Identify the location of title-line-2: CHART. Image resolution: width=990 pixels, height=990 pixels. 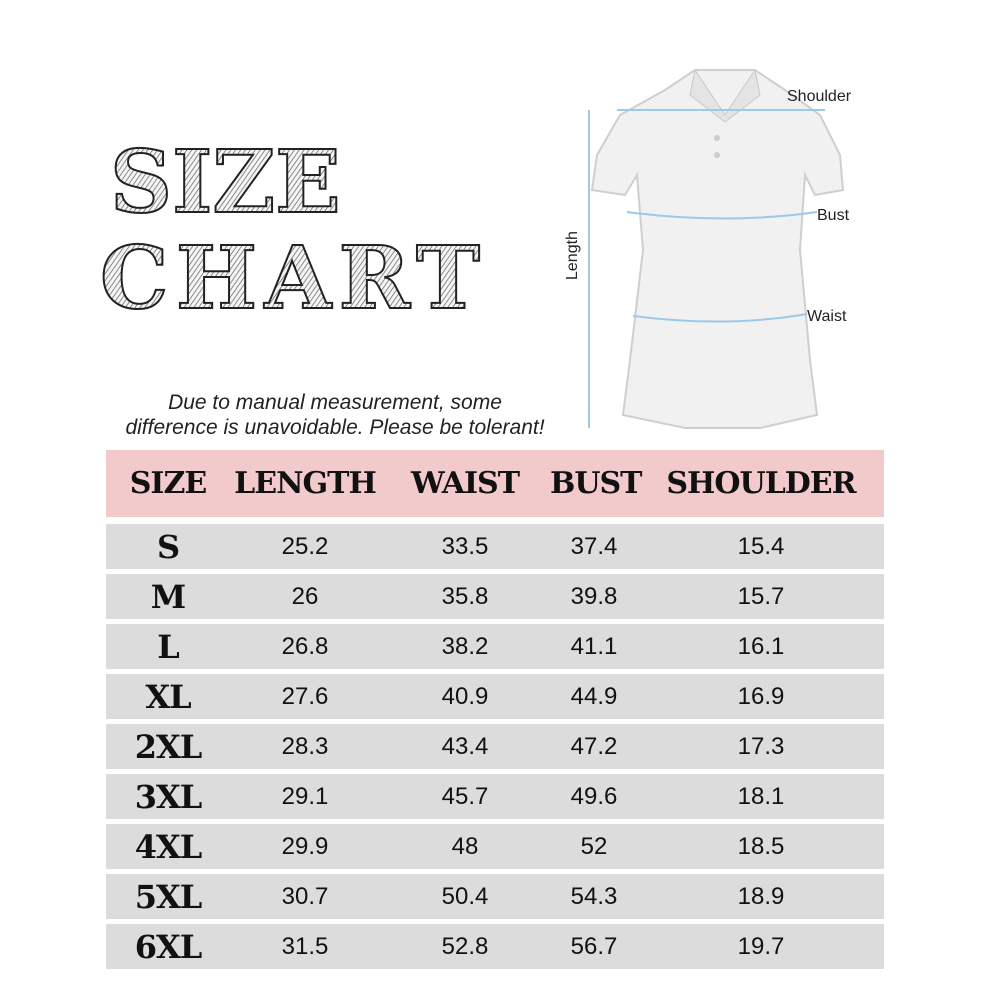
(290, 274).